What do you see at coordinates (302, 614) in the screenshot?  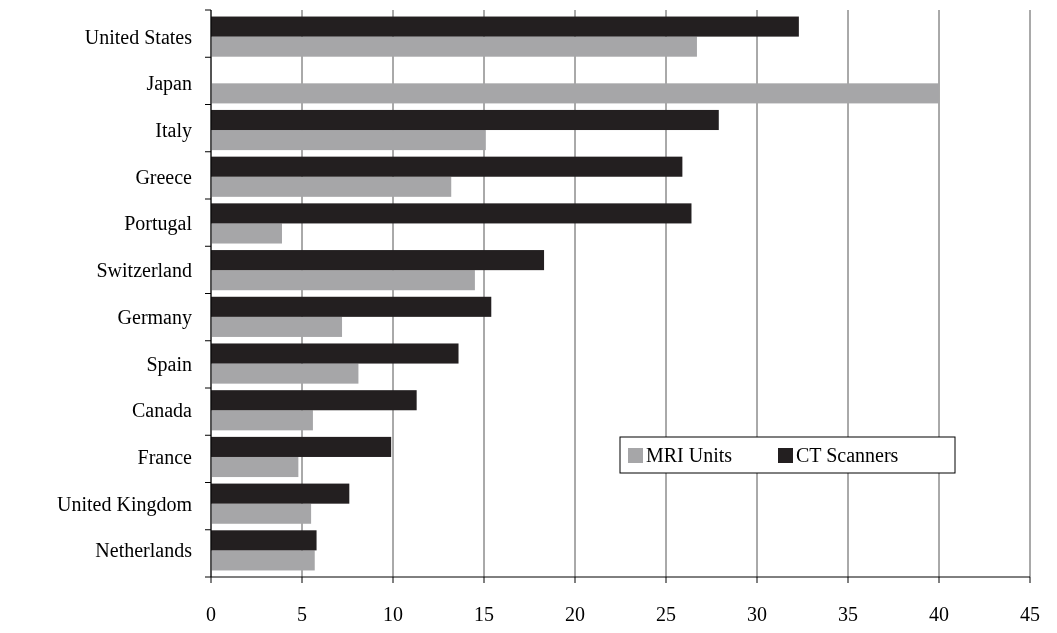 I see `x-tick-label: 5` at bounding box center [302, 614].